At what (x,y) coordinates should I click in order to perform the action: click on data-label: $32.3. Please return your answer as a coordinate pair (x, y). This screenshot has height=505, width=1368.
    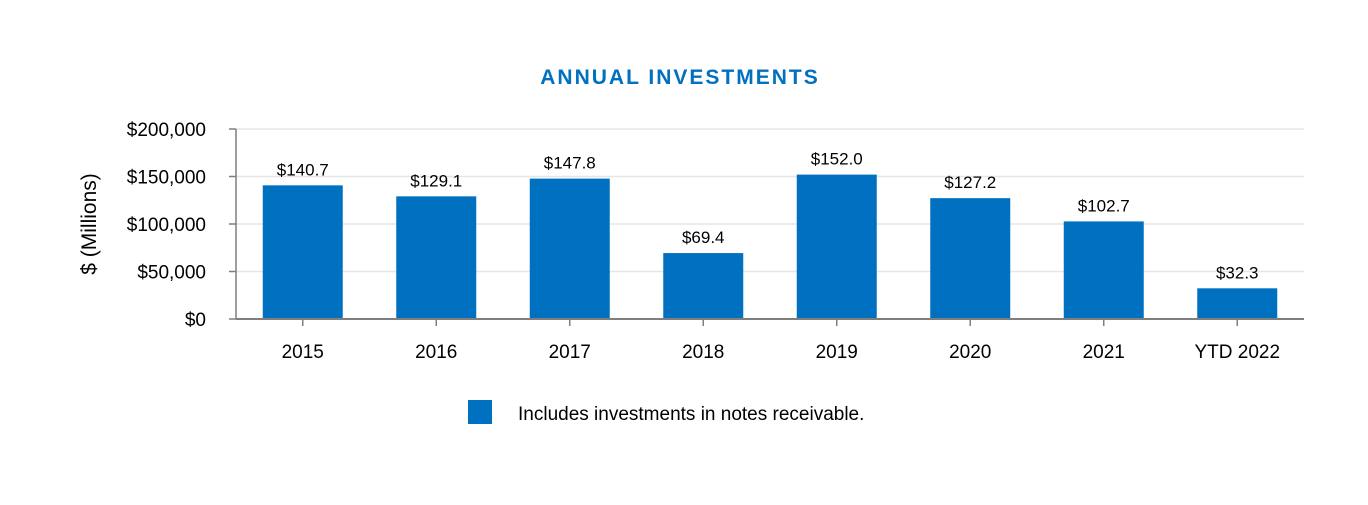
    Looking at the image, I should click on (1237, 272).